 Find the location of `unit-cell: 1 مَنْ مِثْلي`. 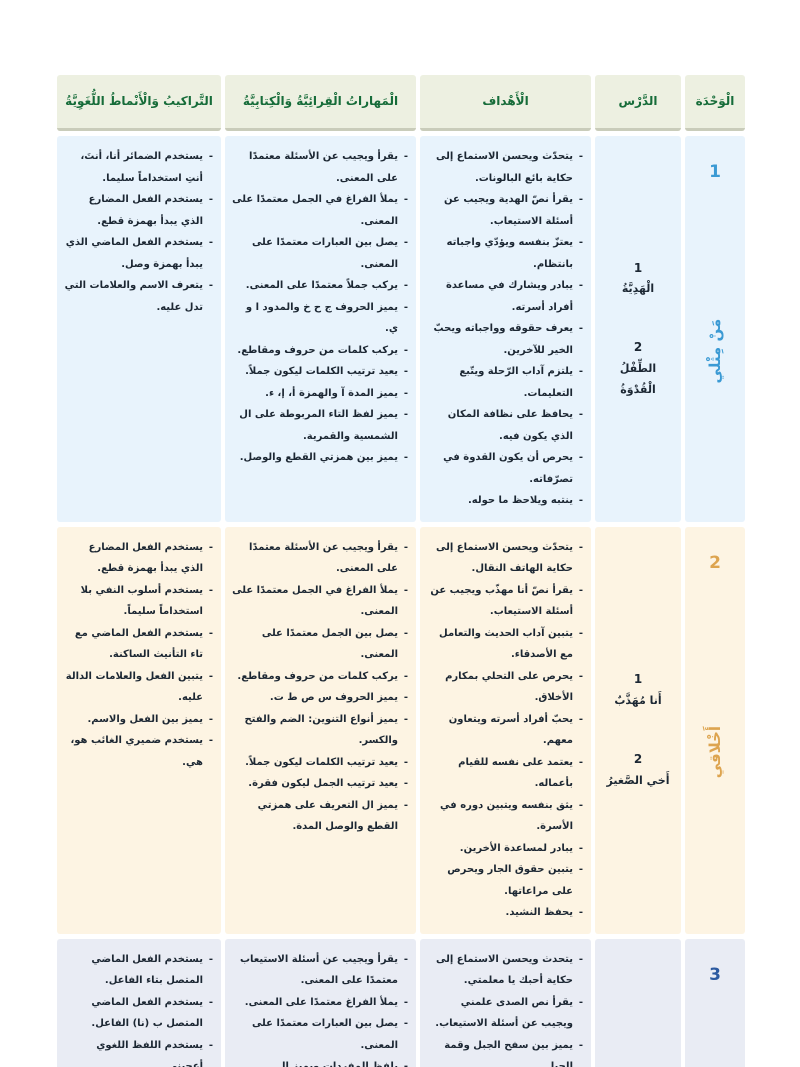

unit-cell: 1 مَنْ مِثْلي is located at coordinates (715, 329).